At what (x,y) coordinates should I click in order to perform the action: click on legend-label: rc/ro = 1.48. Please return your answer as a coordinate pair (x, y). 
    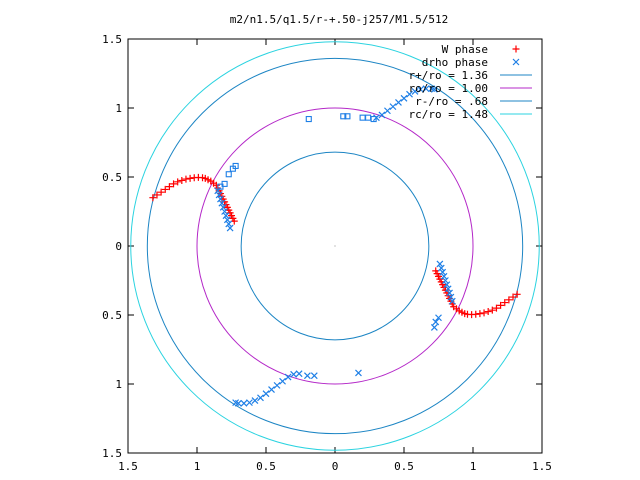
    Looking at the image, I should click on (448, 114).